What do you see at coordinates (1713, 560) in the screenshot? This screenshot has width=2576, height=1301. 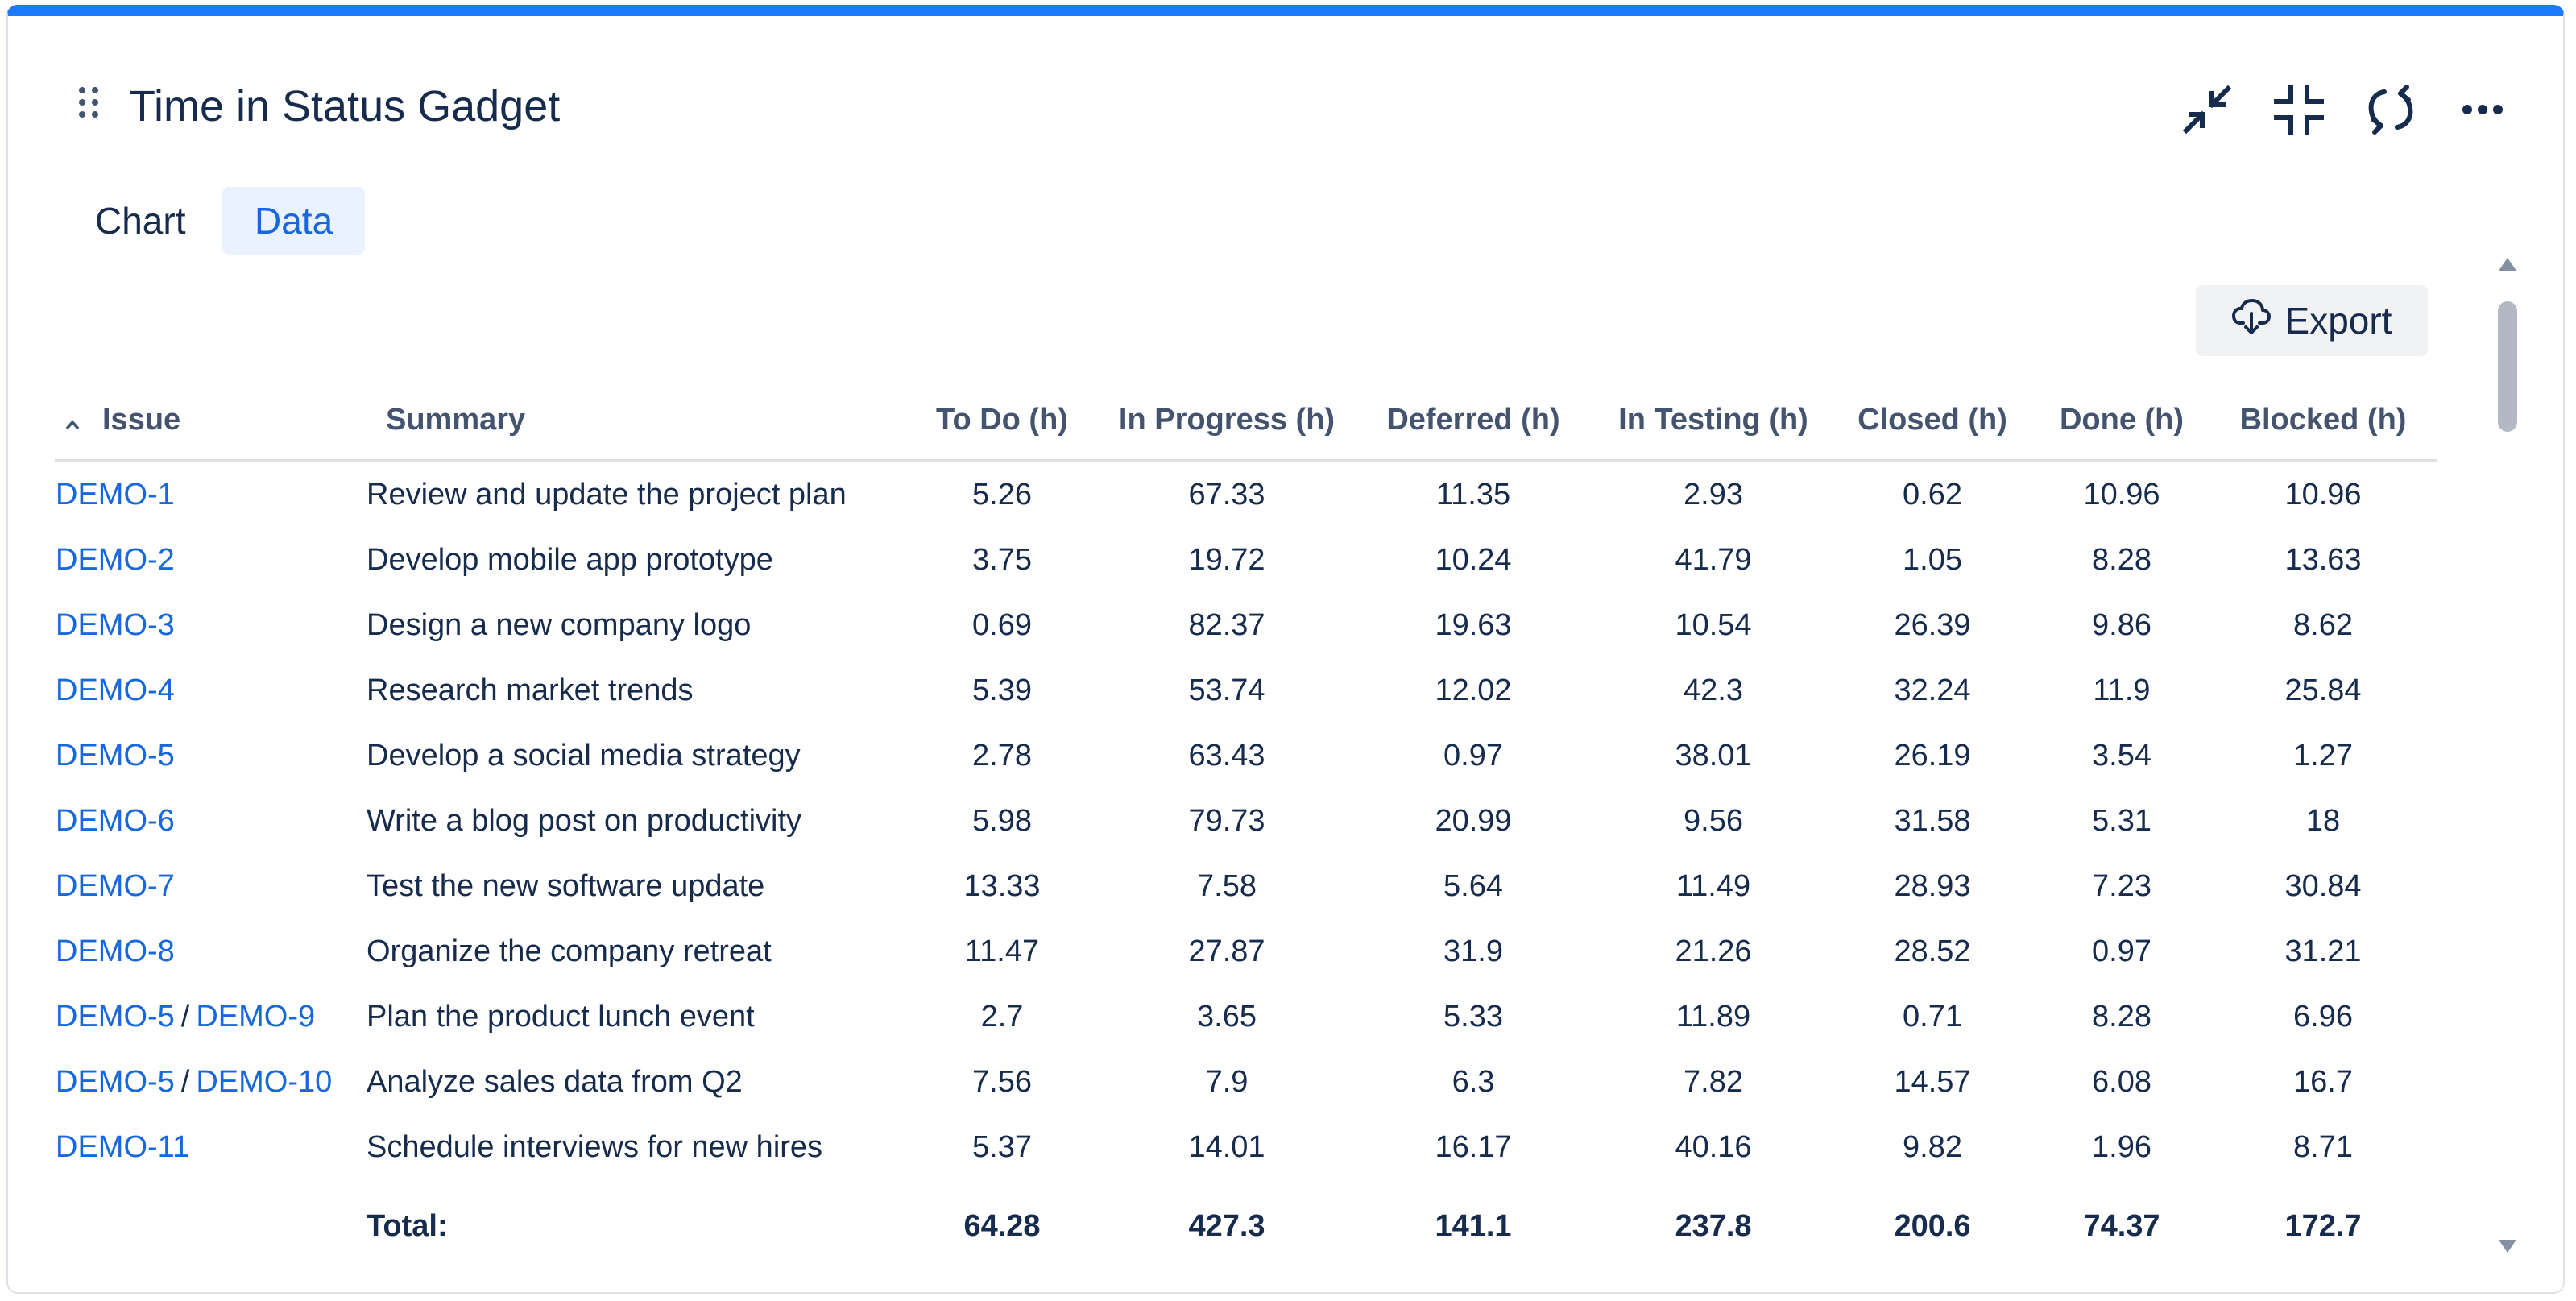 I see `in-testing-hours-cell: 41.79` at bounding box center [1713, 560].